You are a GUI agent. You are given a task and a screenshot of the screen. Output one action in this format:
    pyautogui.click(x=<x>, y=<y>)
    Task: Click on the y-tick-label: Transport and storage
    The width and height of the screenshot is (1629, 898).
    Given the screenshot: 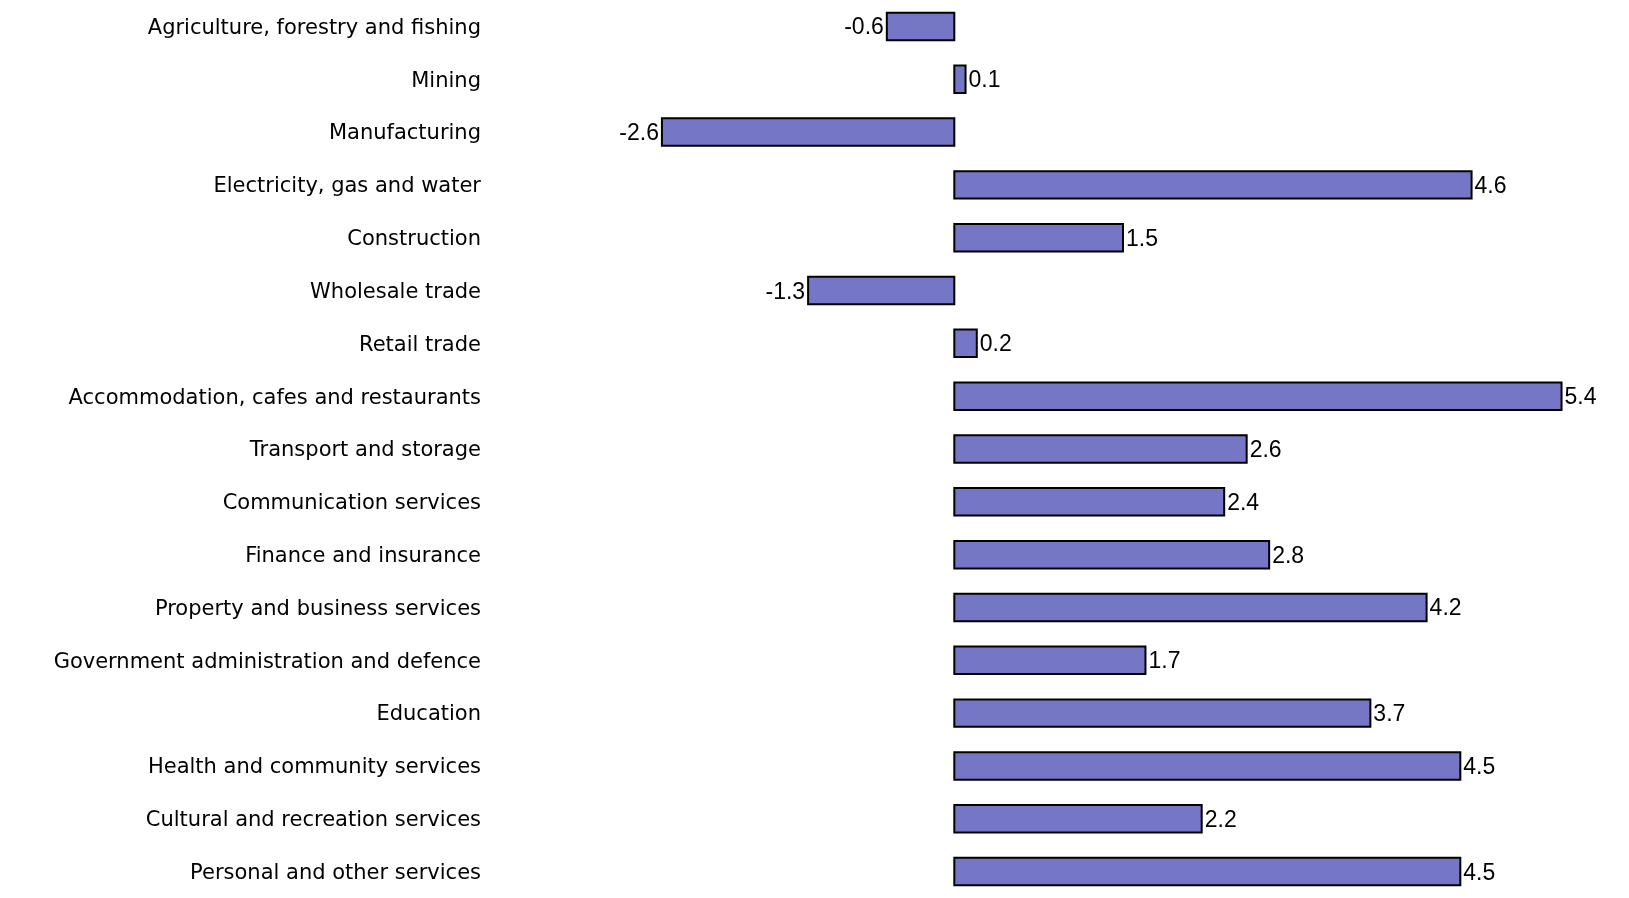 What is the action you would take?
    pyautogui.click(x=364, y=449)
    